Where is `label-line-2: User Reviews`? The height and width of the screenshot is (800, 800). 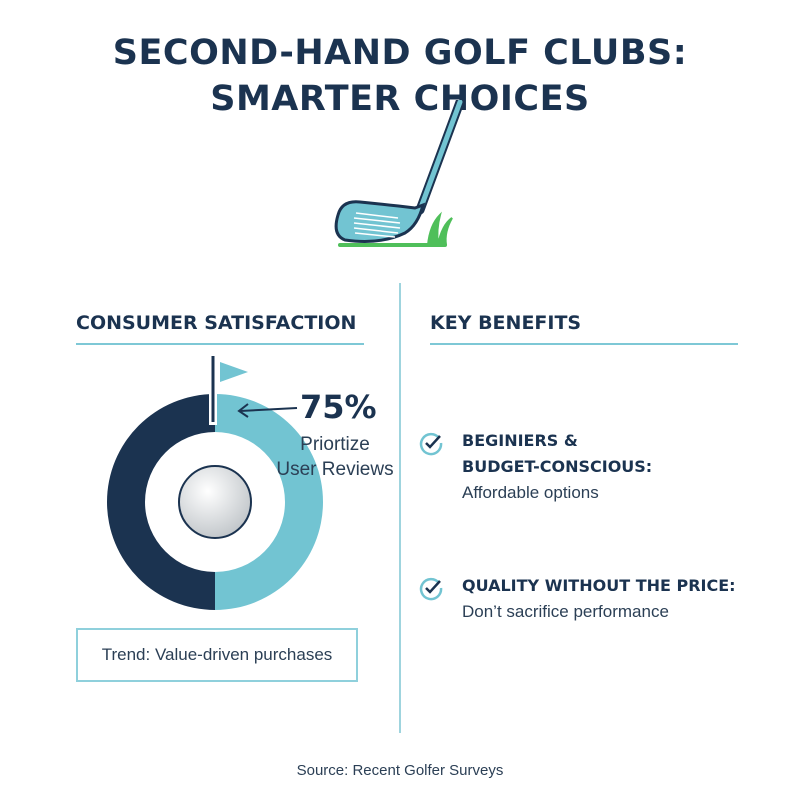
label-line-2: User Reviews is located at coordinates (335, 469).